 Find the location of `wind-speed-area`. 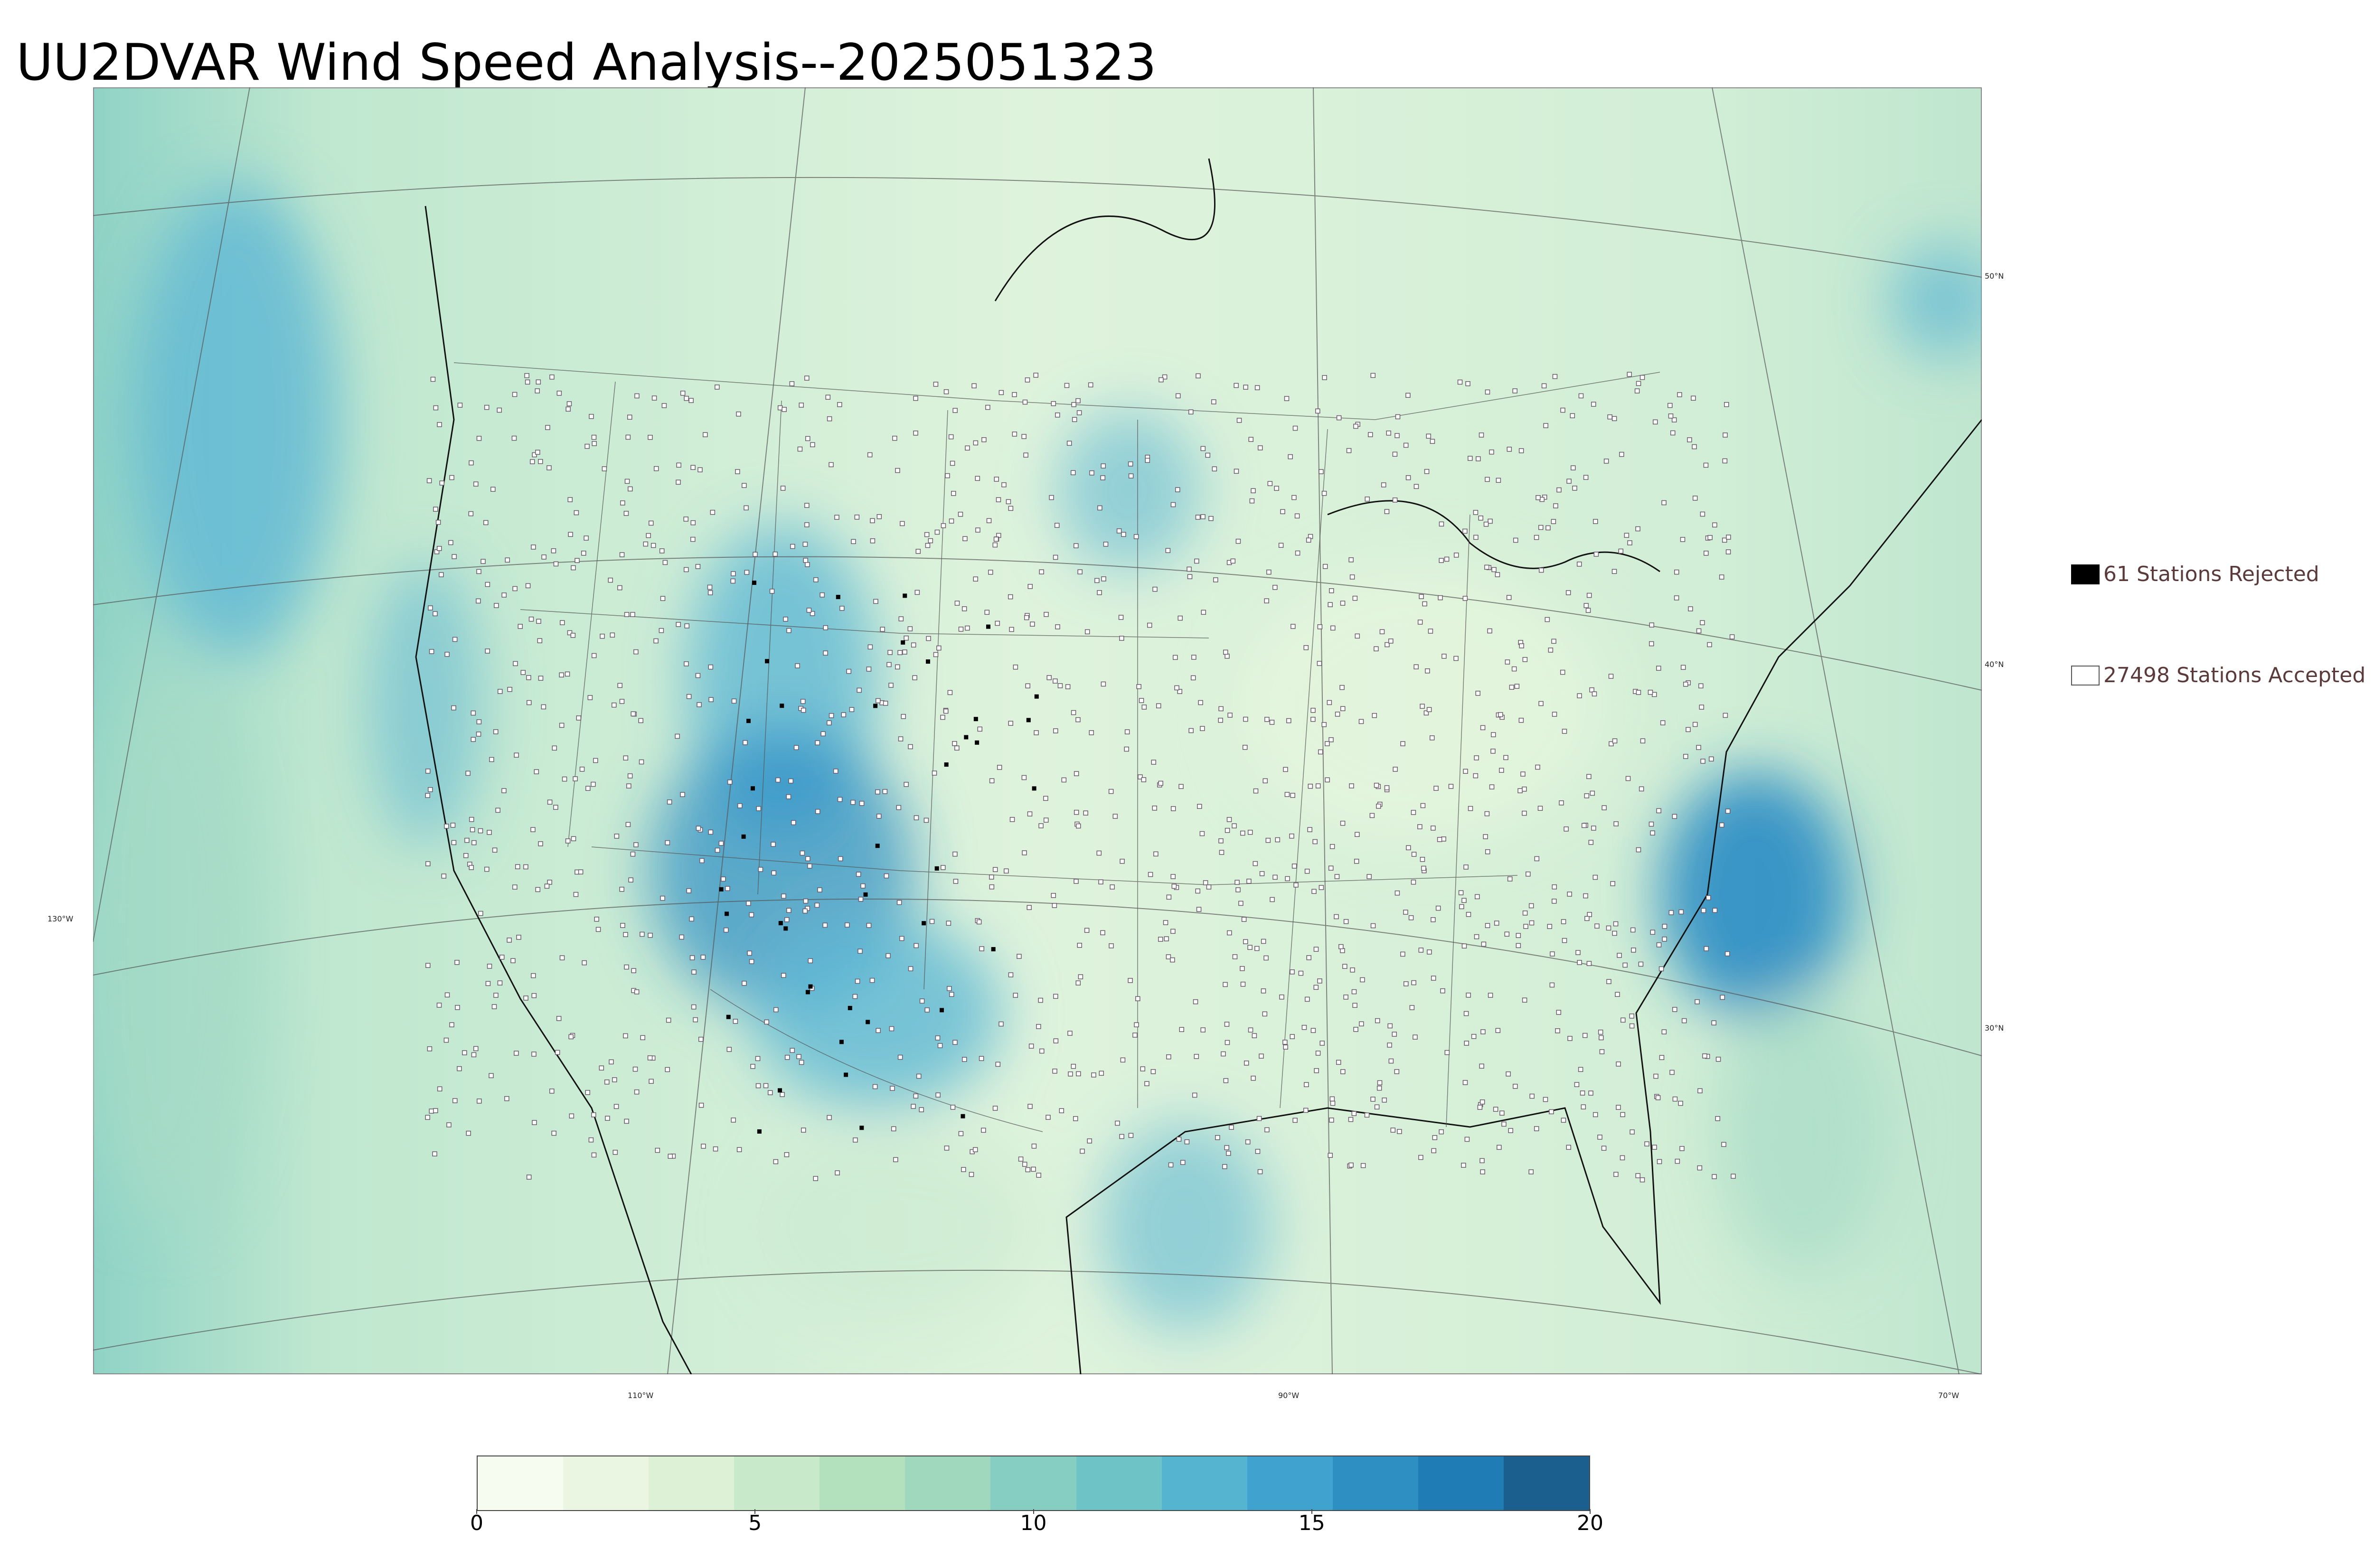

wind-speed-area is located at coordinates (1128, 491).